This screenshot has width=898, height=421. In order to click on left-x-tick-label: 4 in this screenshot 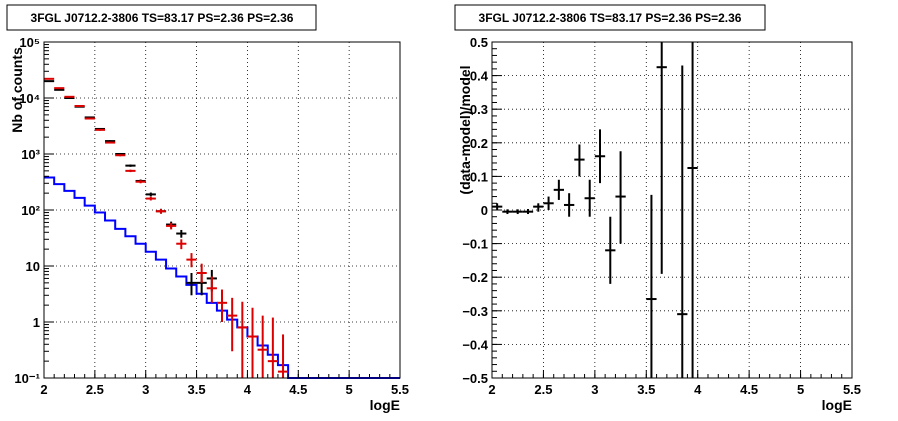, I will do `click(248, 389)`.